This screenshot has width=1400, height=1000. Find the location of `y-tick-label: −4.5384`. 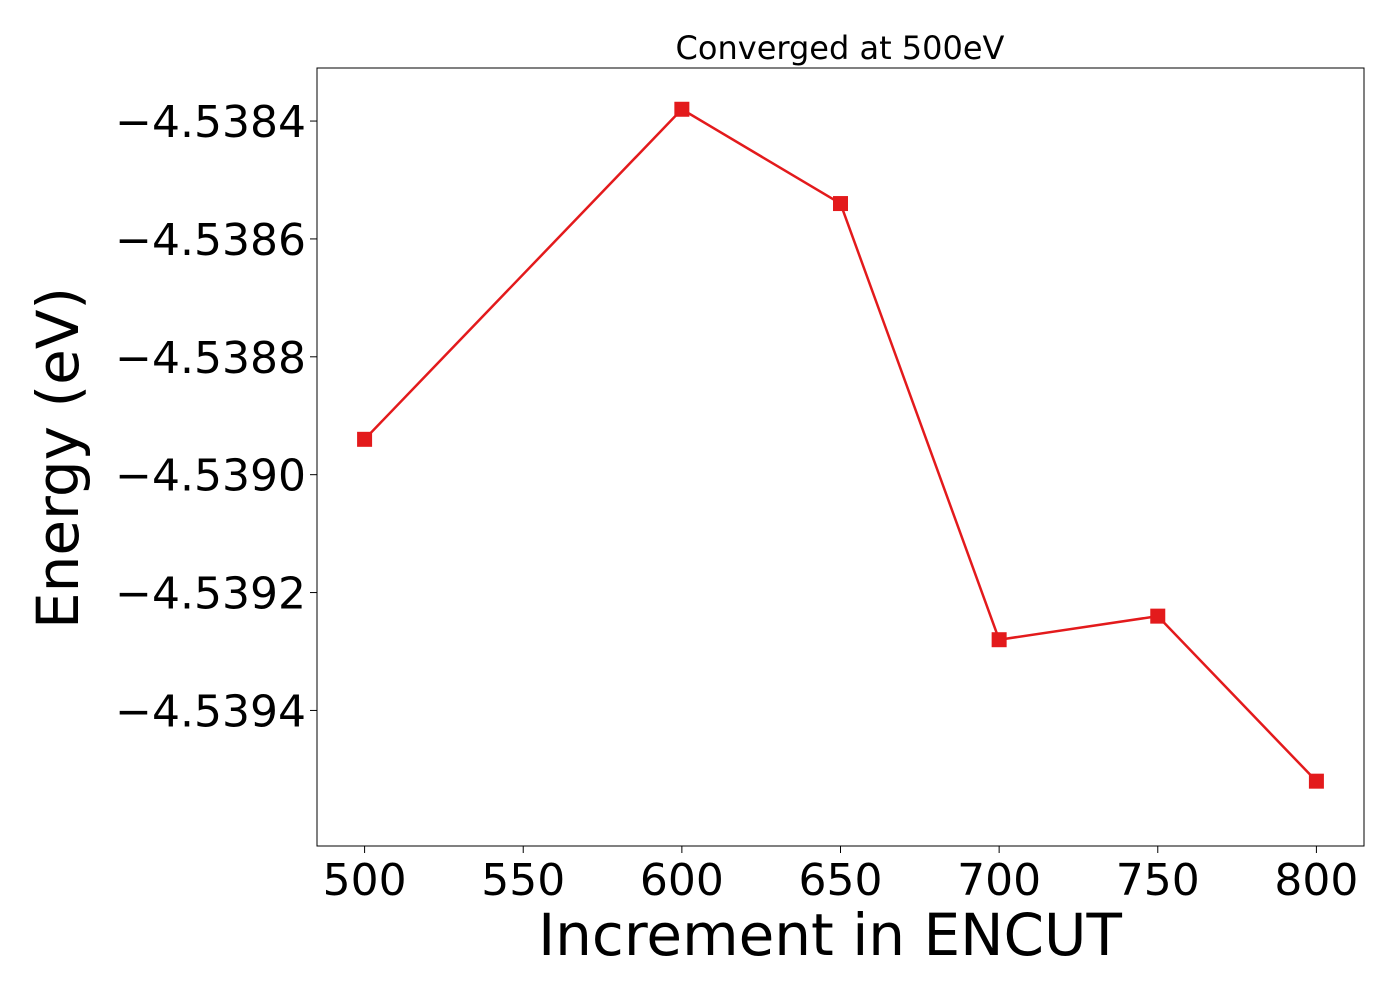

y-tick-label: −4.5384 is located at coordinates (210, 122).